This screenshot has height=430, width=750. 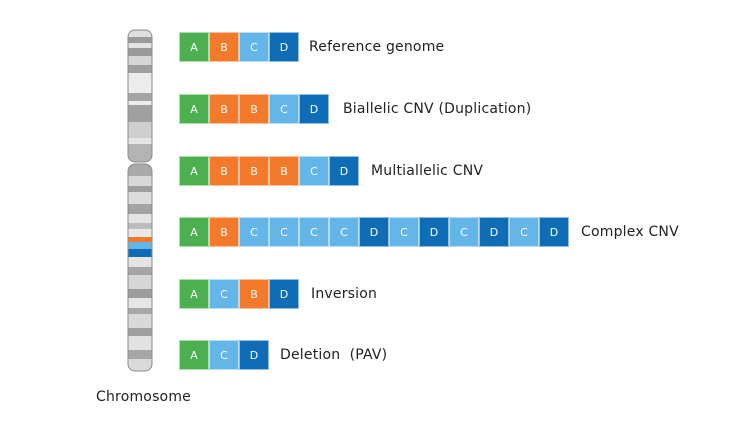 I want to click on row-label: Deletion (PAV), so click(x=334, y=355).